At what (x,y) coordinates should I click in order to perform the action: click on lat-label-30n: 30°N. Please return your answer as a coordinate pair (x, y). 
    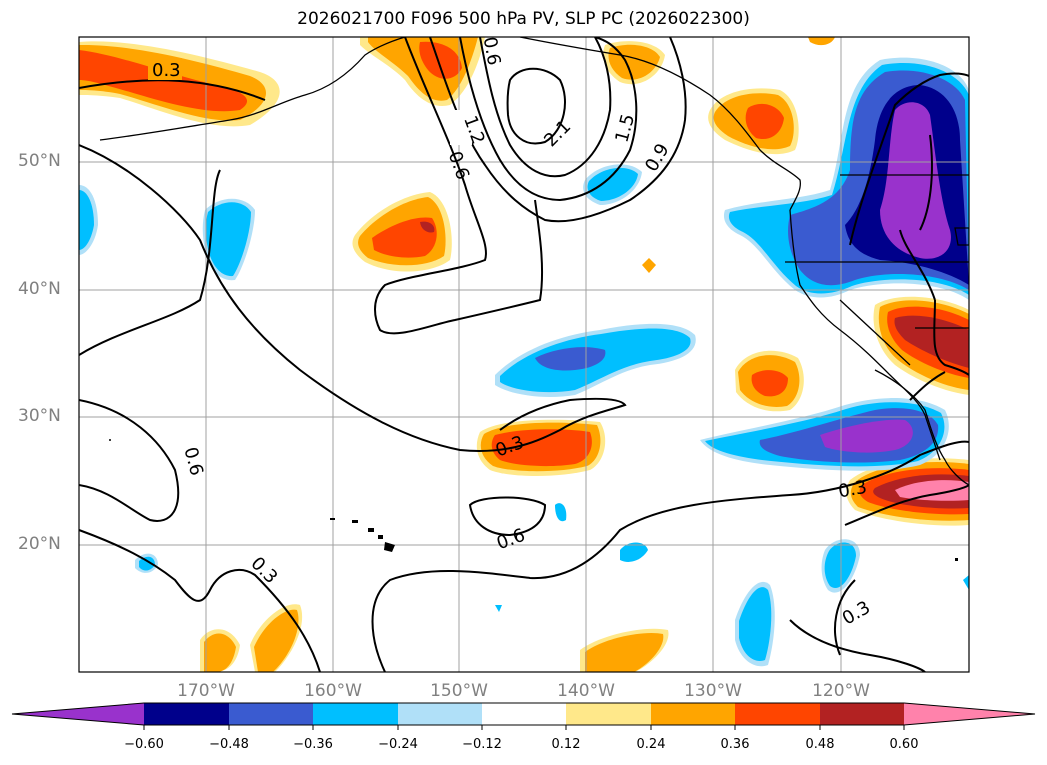
    Looking at the image, I should click on (39, 416).